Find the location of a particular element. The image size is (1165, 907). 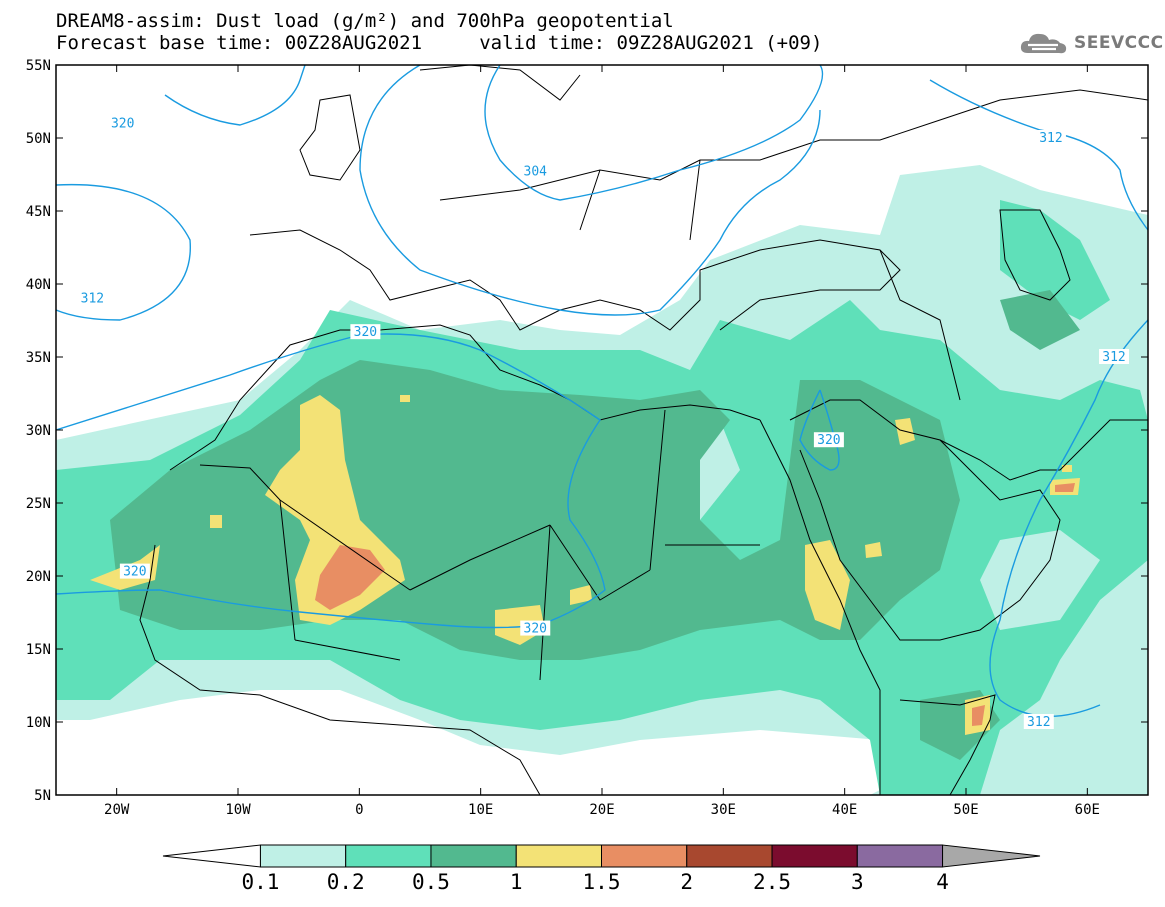

lat-tick-label: 15N is located at coordinates (38, 650).